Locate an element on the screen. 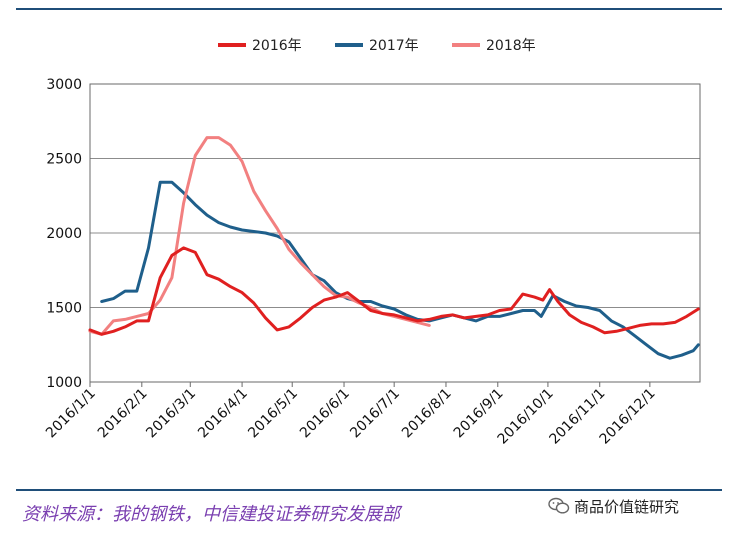 This screenshot has height=536, width=738. x-tick-label: 2016/4/1 is located at coordinates (223, 414).